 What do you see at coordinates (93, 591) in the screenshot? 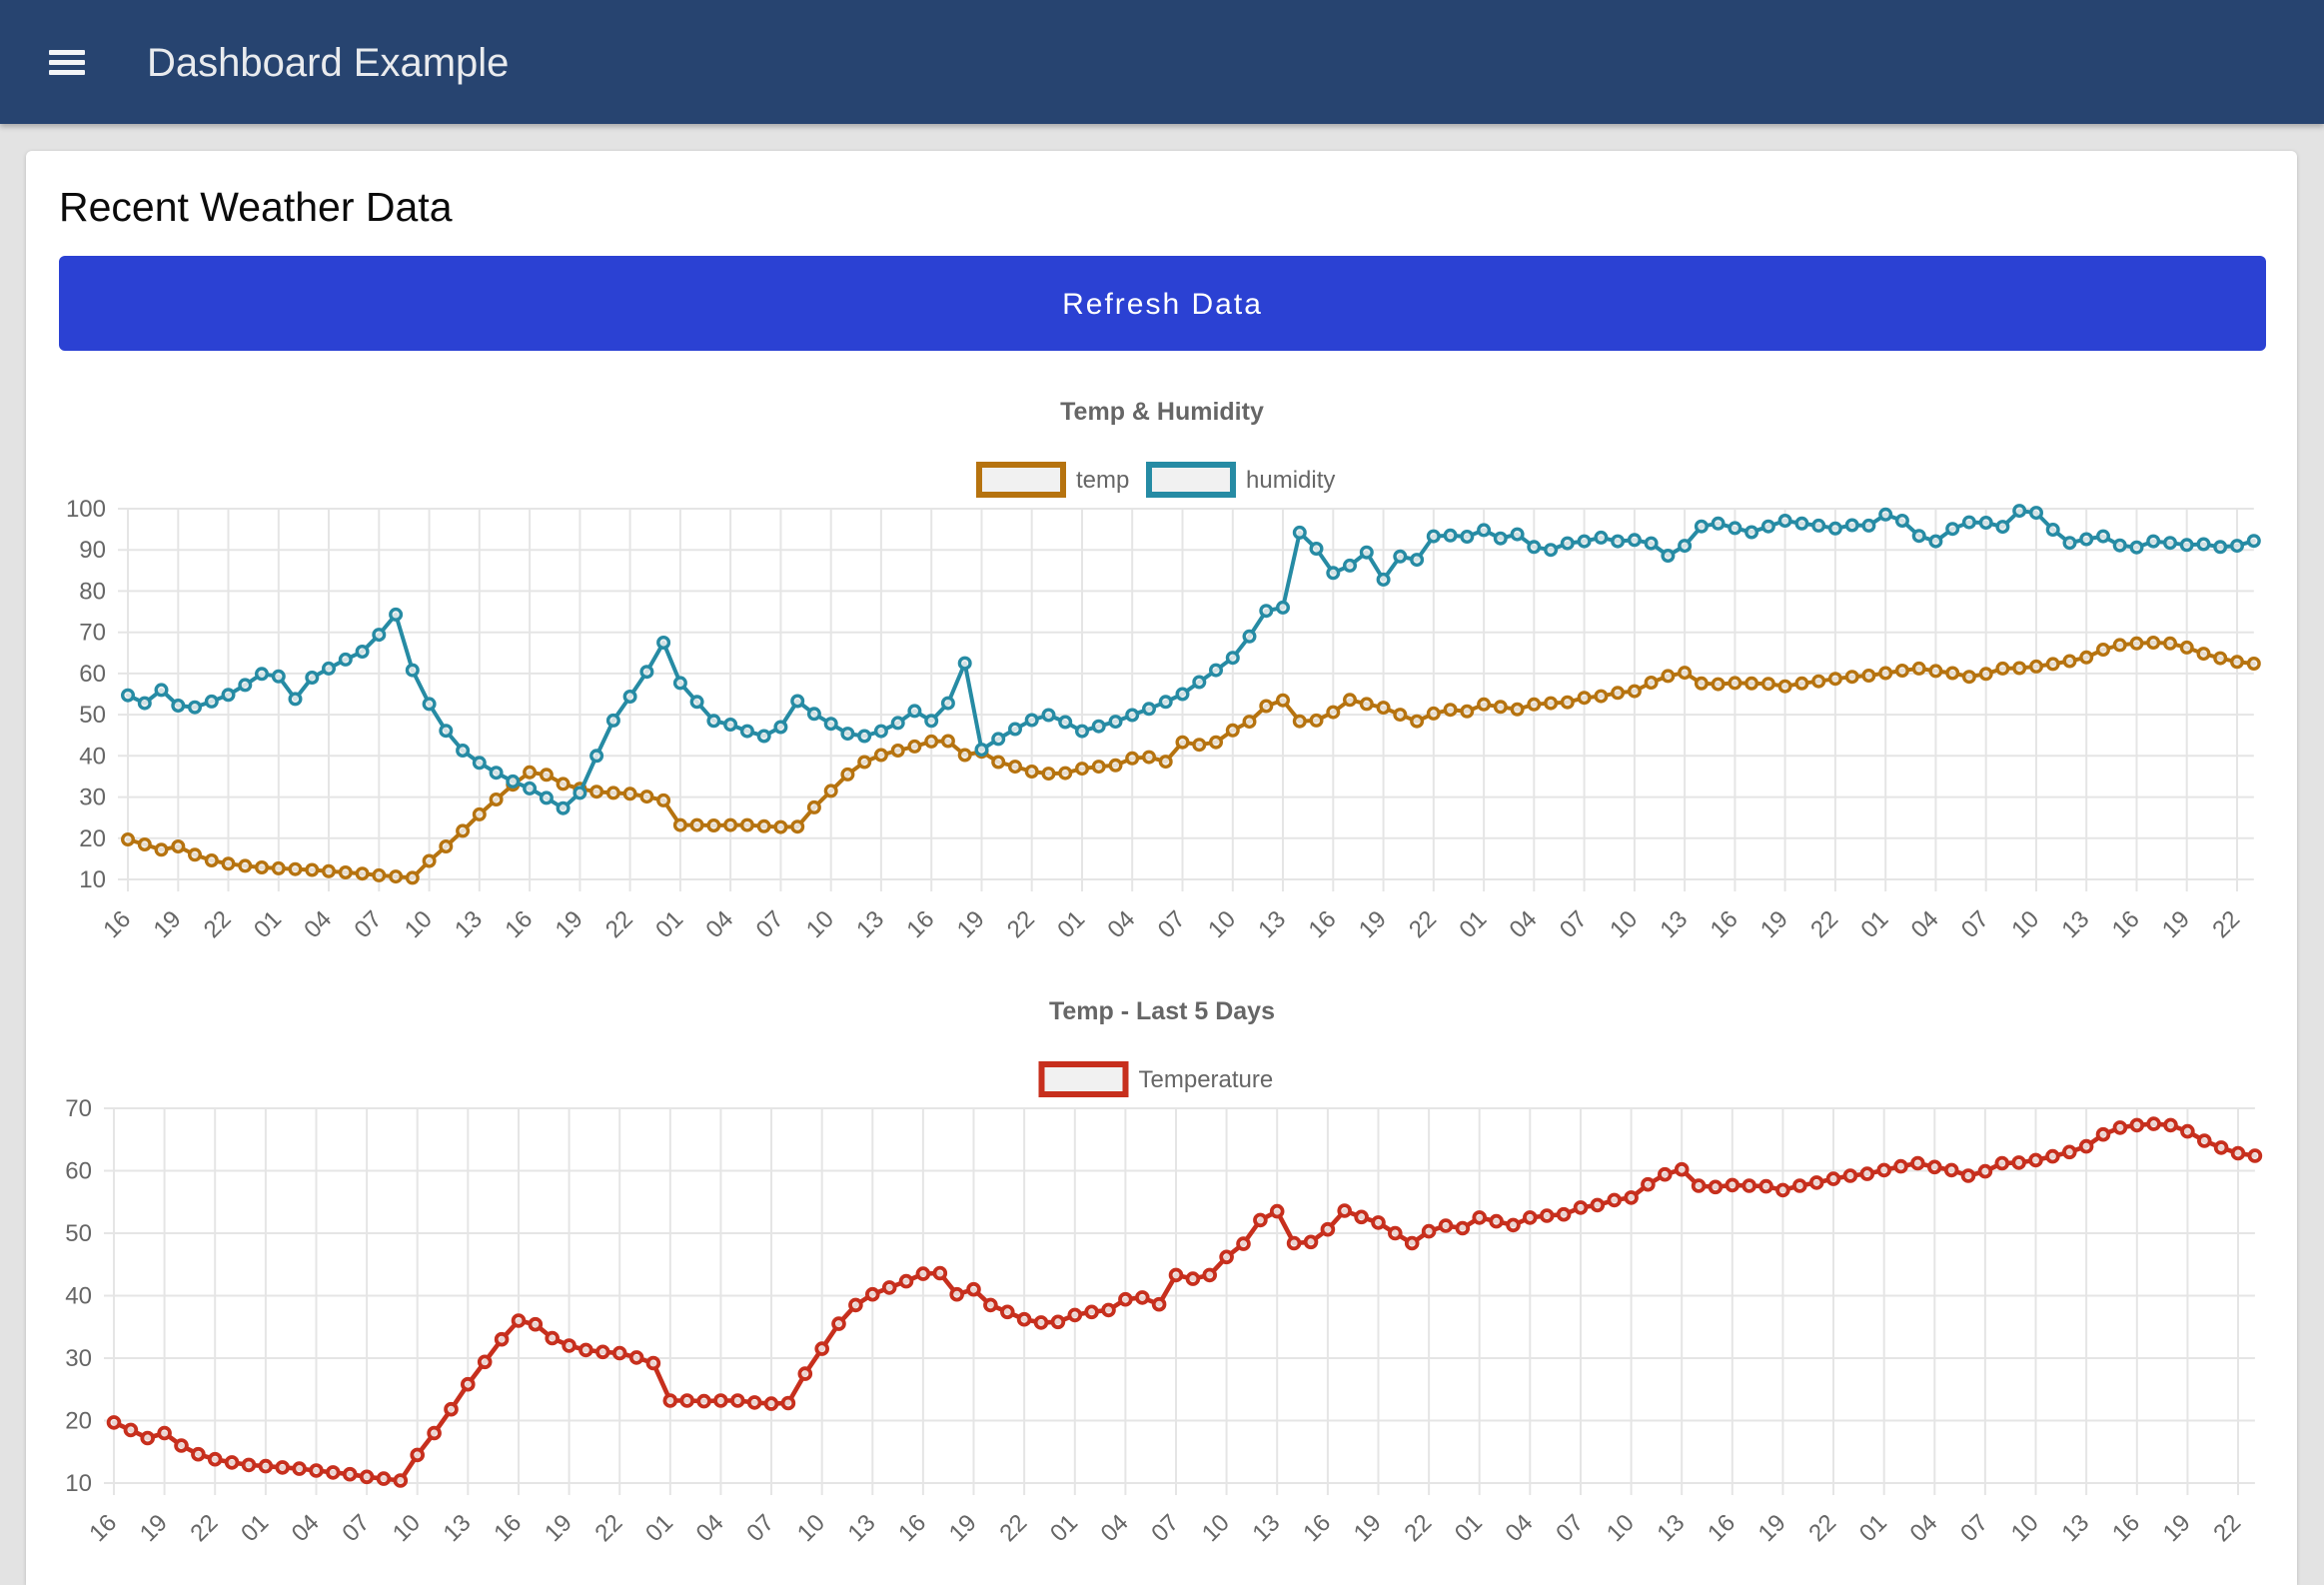
I see `svg-text: 80` at bounding box center [93, 591].